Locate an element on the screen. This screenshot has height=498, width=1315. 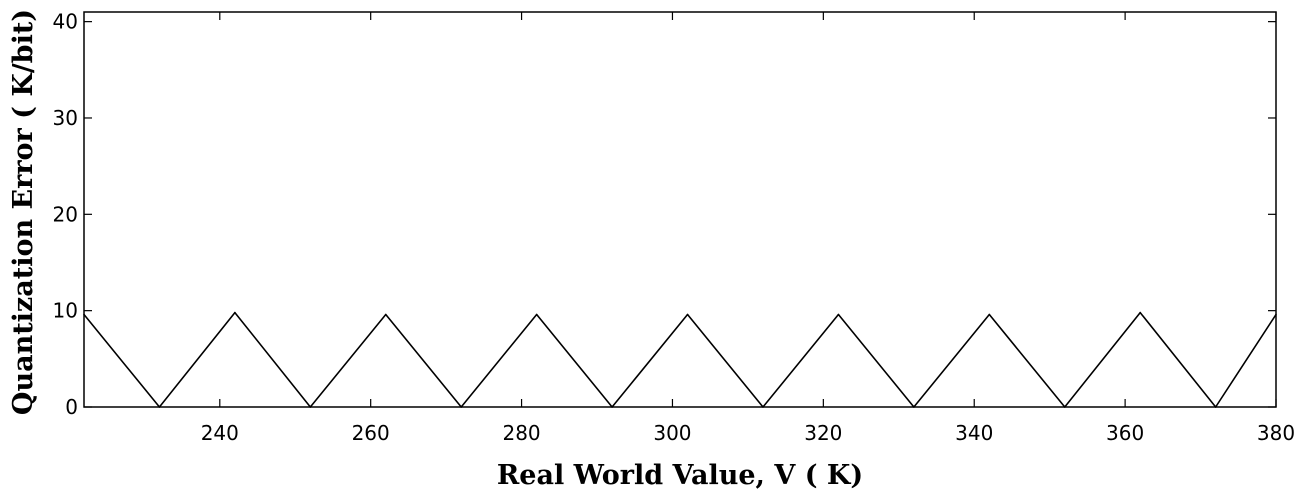
x-tick-label: 280 is located at coordinates (521, 433).